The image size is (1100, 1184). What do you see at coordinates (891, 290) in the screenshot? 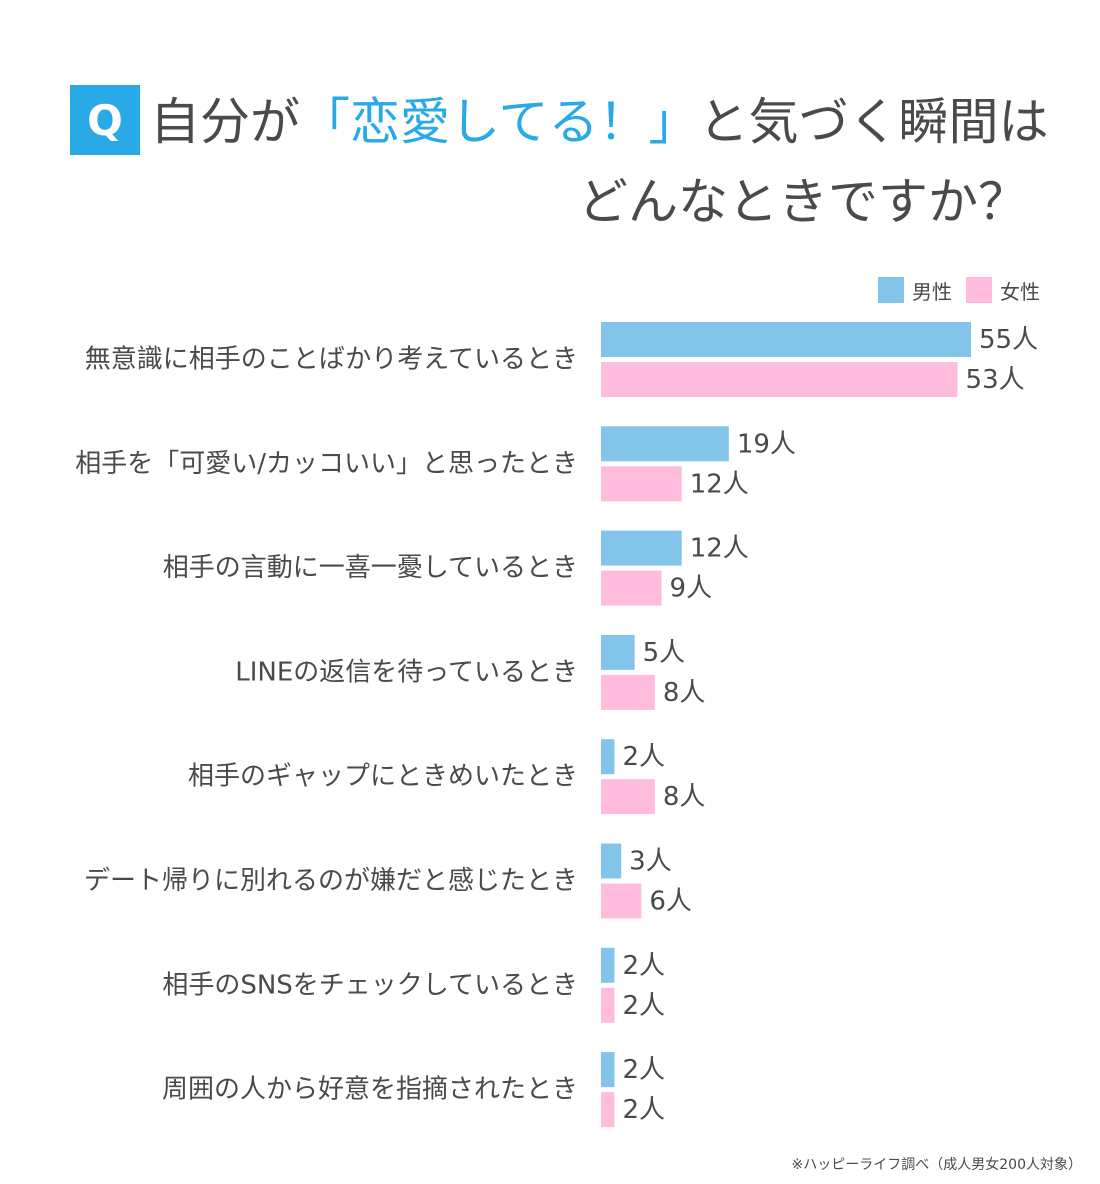
I see `legend-swatch-male` at bounding box center [891, 290].